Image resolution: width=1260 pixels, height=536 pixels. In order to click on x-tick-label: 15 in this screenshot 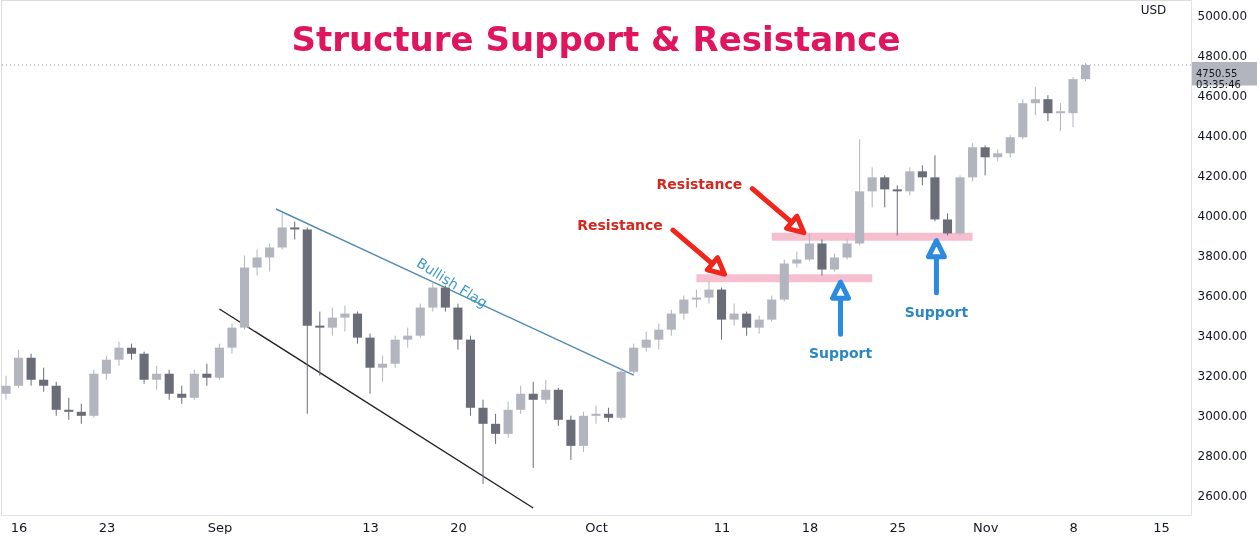, I will do `click(1161, 527)`.